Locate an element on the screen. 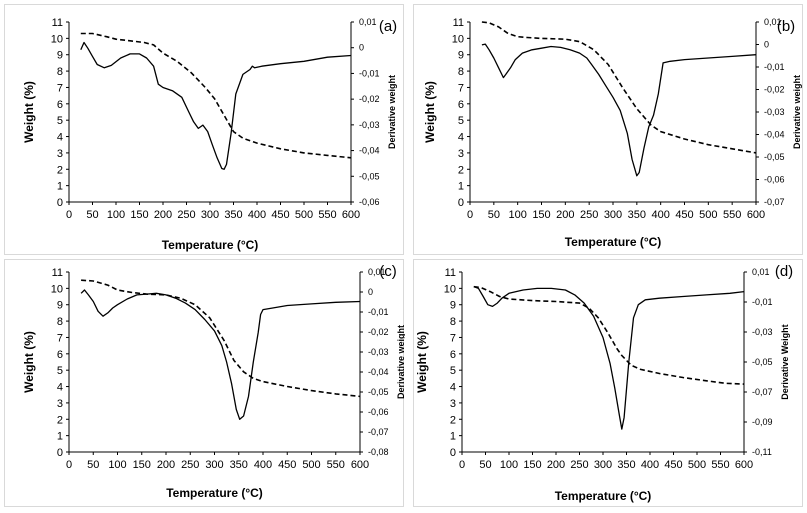  panel-label: (d) is located at coordinates (784, 271).